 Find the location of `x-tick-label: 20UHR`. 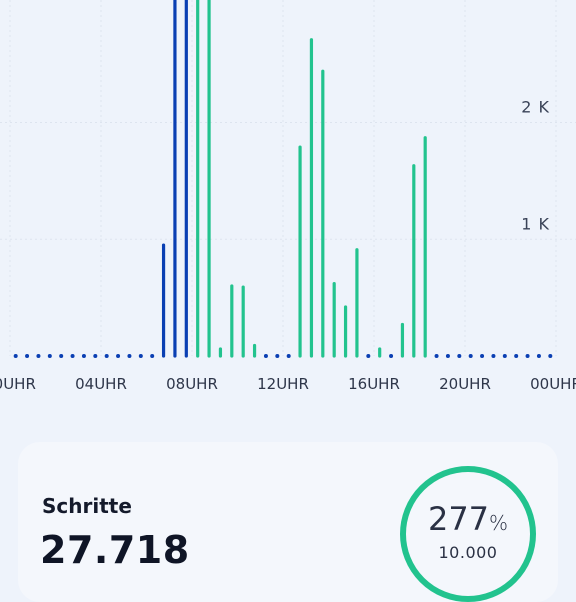

x-tick-label: 20UHR is located at coordinates (465, 384).